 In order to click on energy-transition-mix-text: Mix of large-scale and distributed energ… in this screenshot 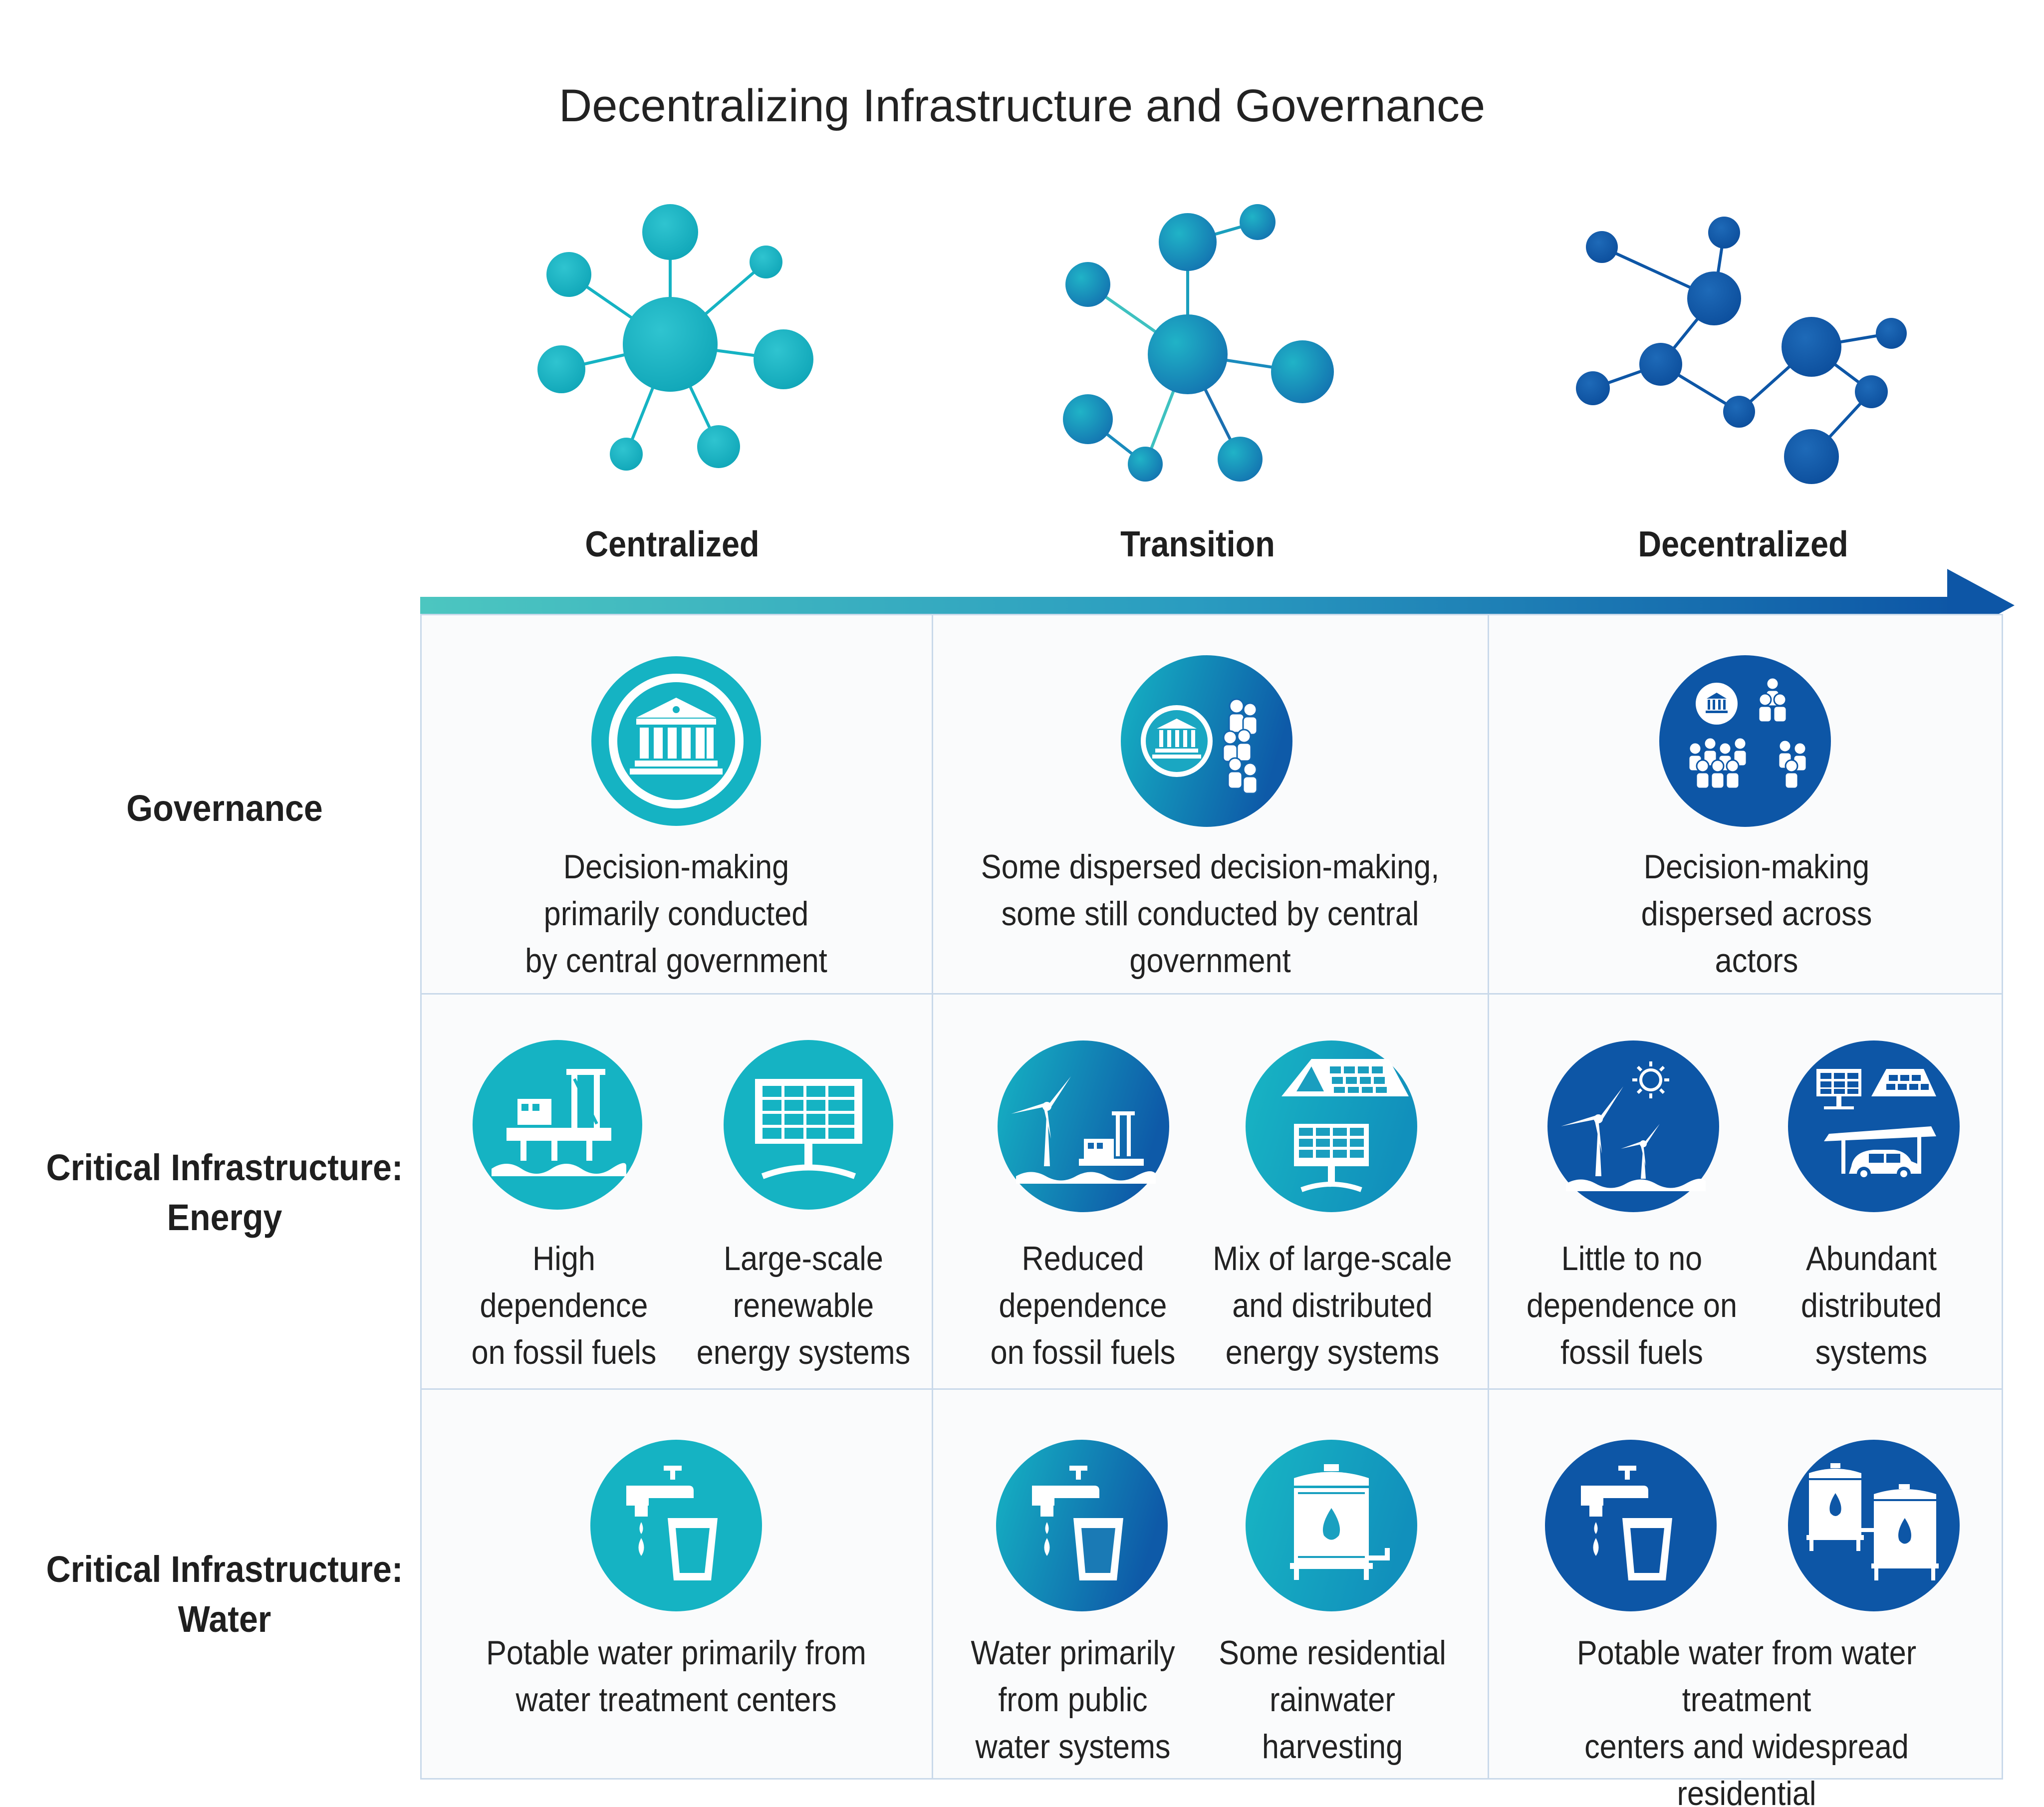, I will do `click(1332, 1305)`.